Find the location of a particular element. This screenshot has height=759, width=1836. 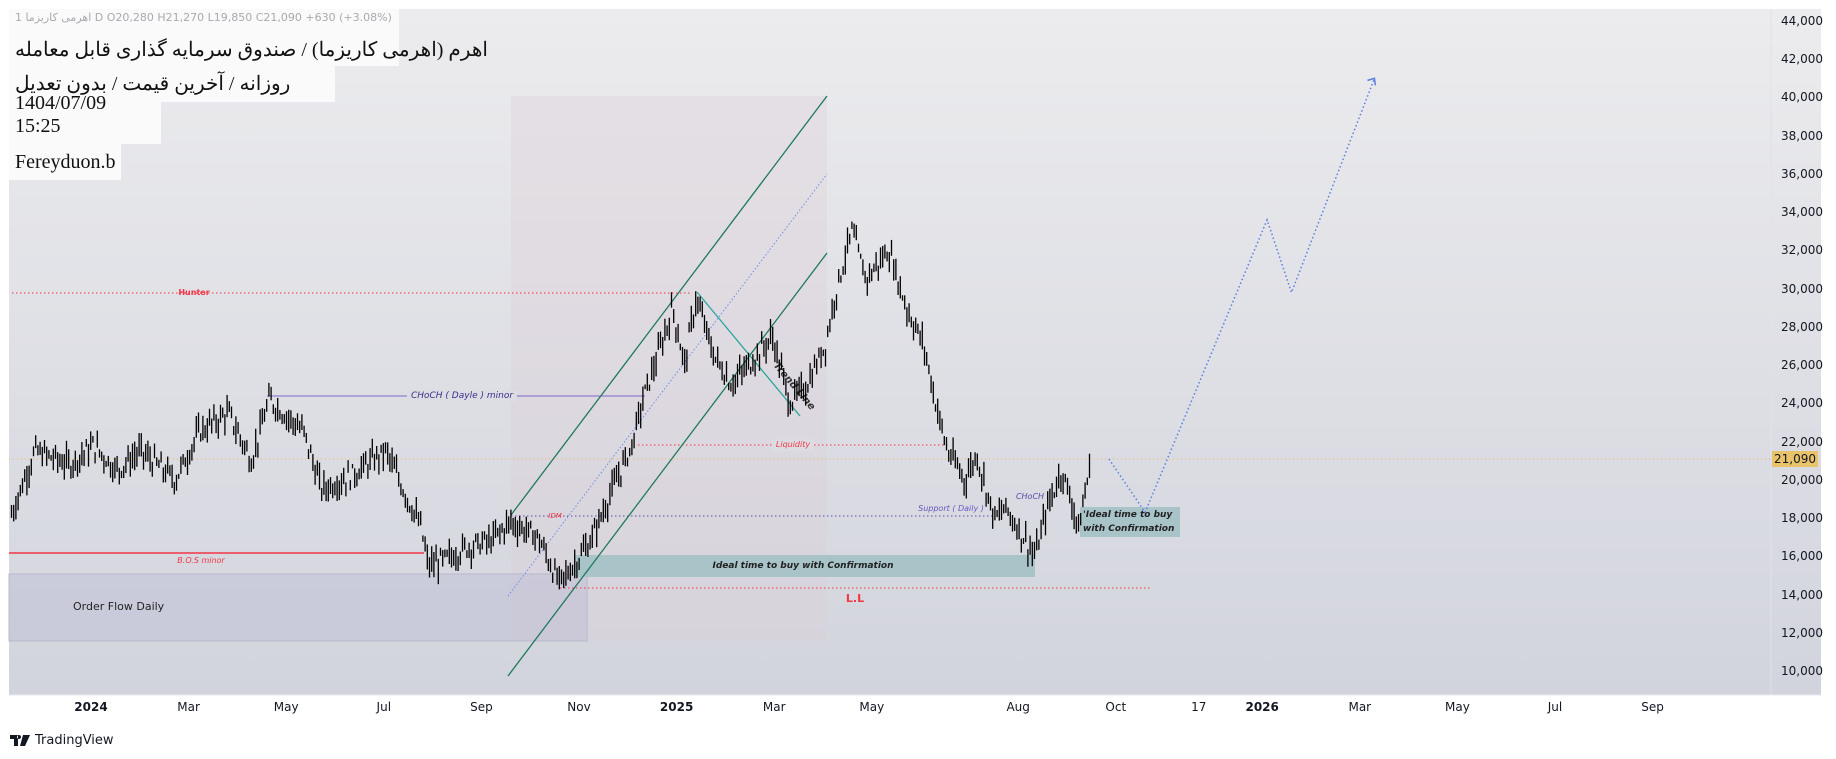

ideal-buy-box-small is located at coordinates (1130, 522).